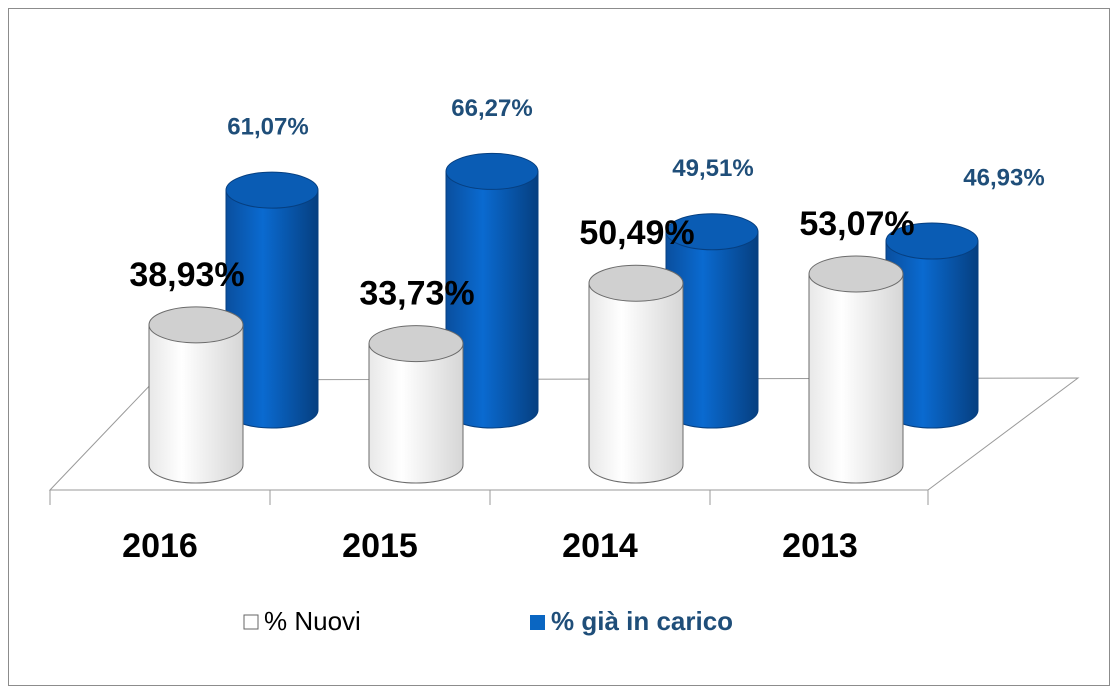  I want to click on value-label: 66,27%, so click(491, 108).